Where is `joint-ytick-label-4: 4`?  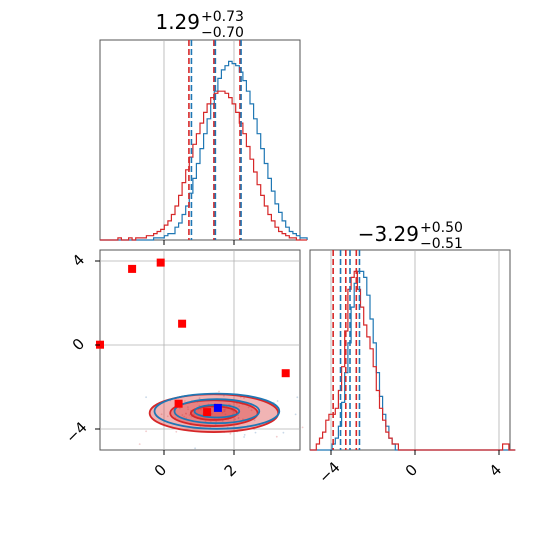 joint-ytick-label-4: 4 is located at coordinates (78, 260).